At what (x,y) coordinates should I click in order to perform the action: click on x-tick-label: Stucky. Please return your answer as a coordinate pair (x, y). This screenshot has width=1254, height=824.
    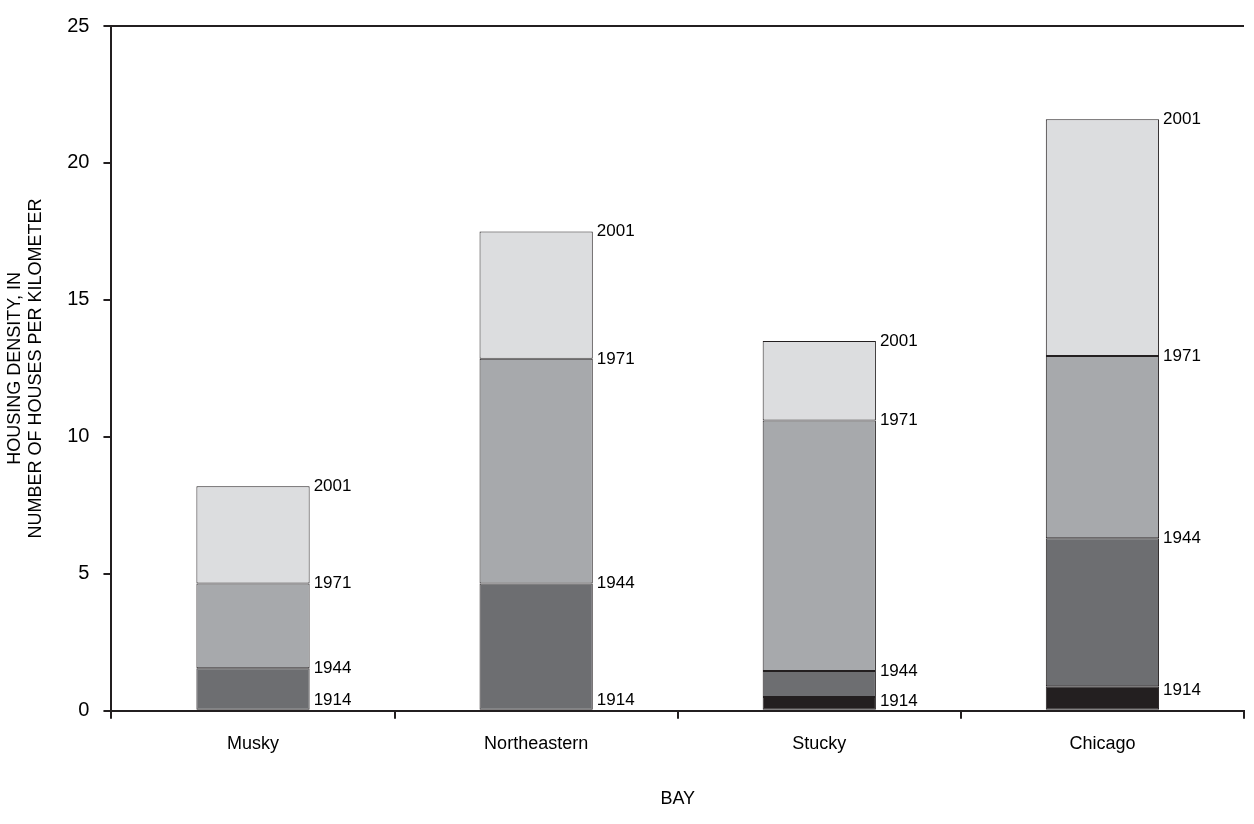
    Looking at the image, I should click on (819, 742).